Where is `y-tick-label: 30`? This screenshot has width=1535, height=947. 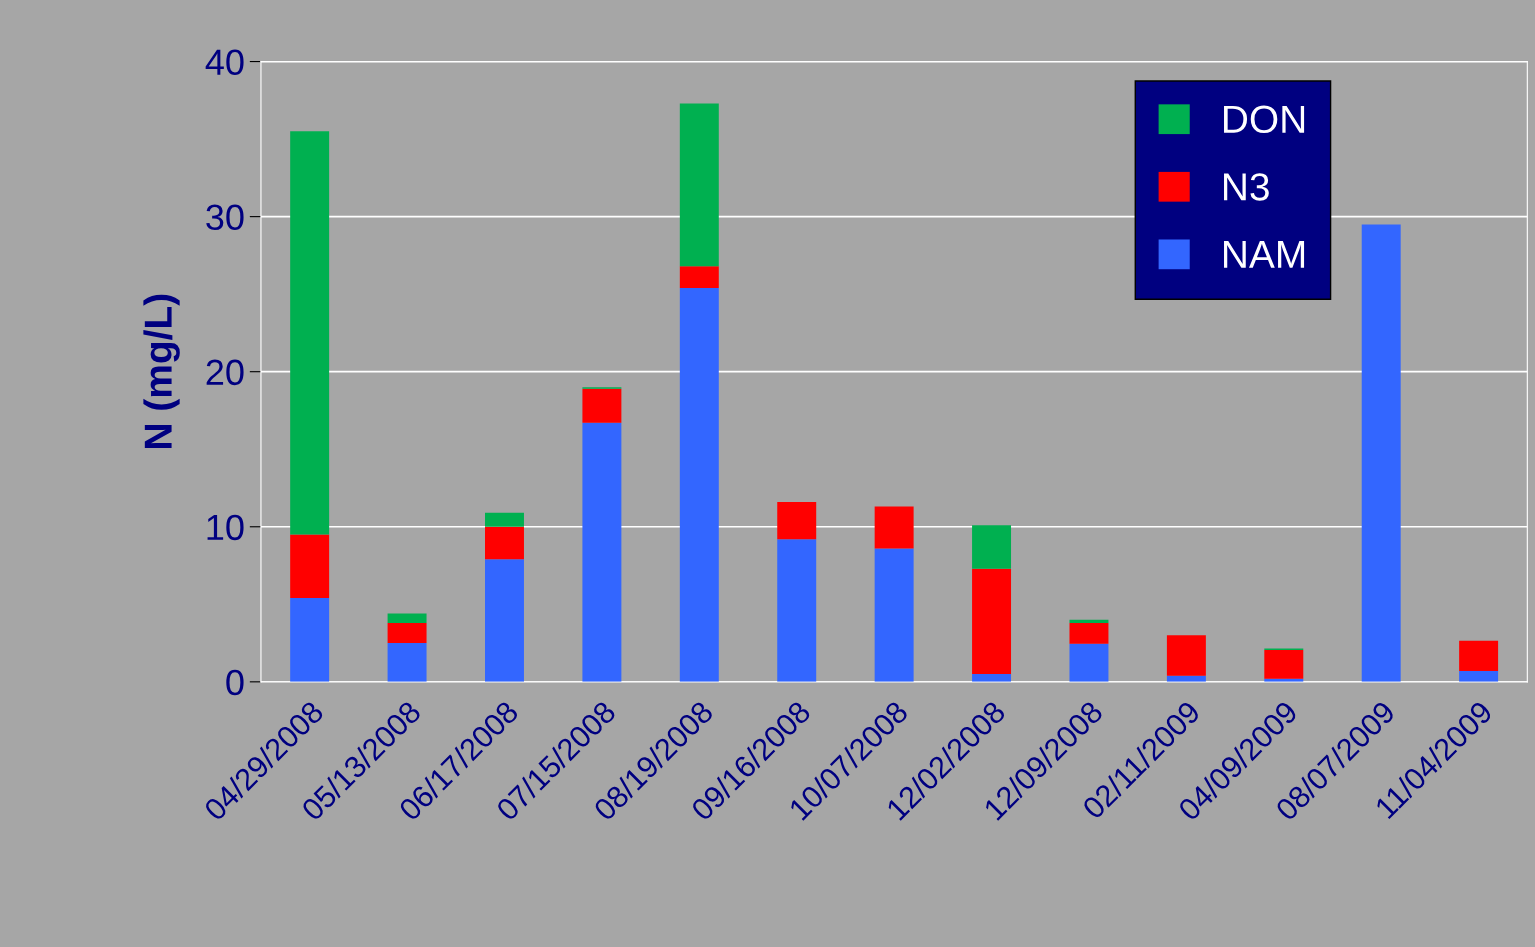 y-tick-label: 30 is located at coordinates (225, 217).